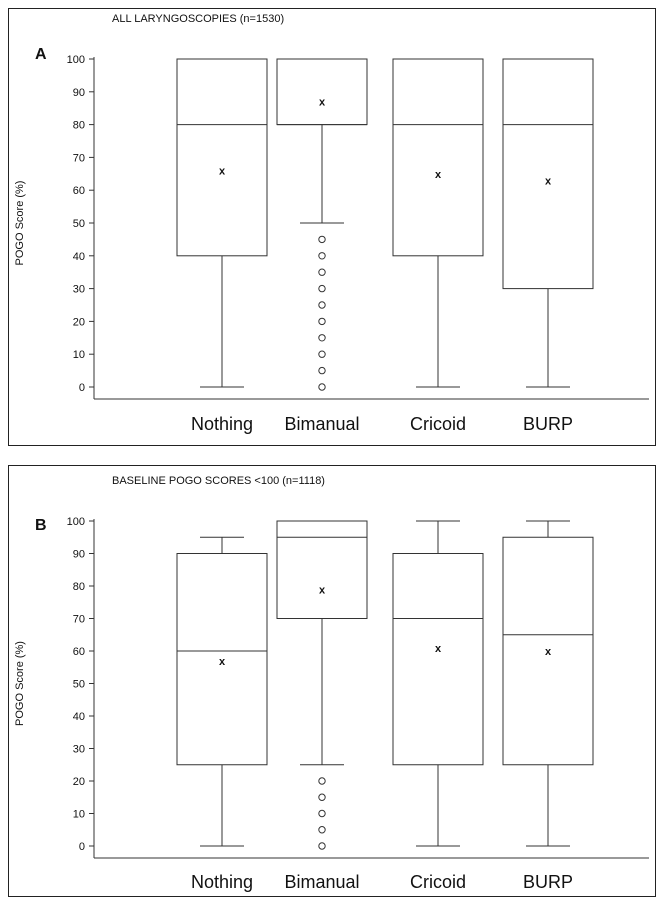  I want to click on chart-1-y-tick-label: 40, so click(79, 717).